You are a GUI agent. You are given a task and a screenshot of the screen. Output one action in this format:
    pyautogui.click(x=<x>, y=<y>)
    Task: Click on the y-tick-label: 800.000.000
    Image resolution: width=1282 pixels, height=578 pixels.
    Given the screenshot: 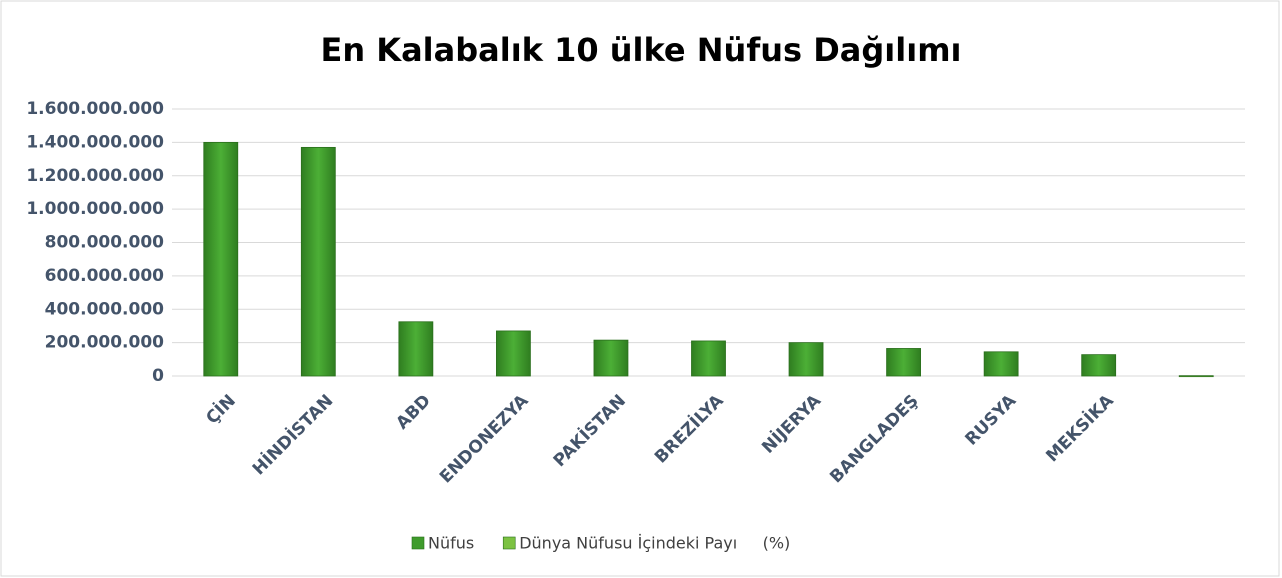 What is the action you would take?
    pyautogui.click(x=105, y=243)
    